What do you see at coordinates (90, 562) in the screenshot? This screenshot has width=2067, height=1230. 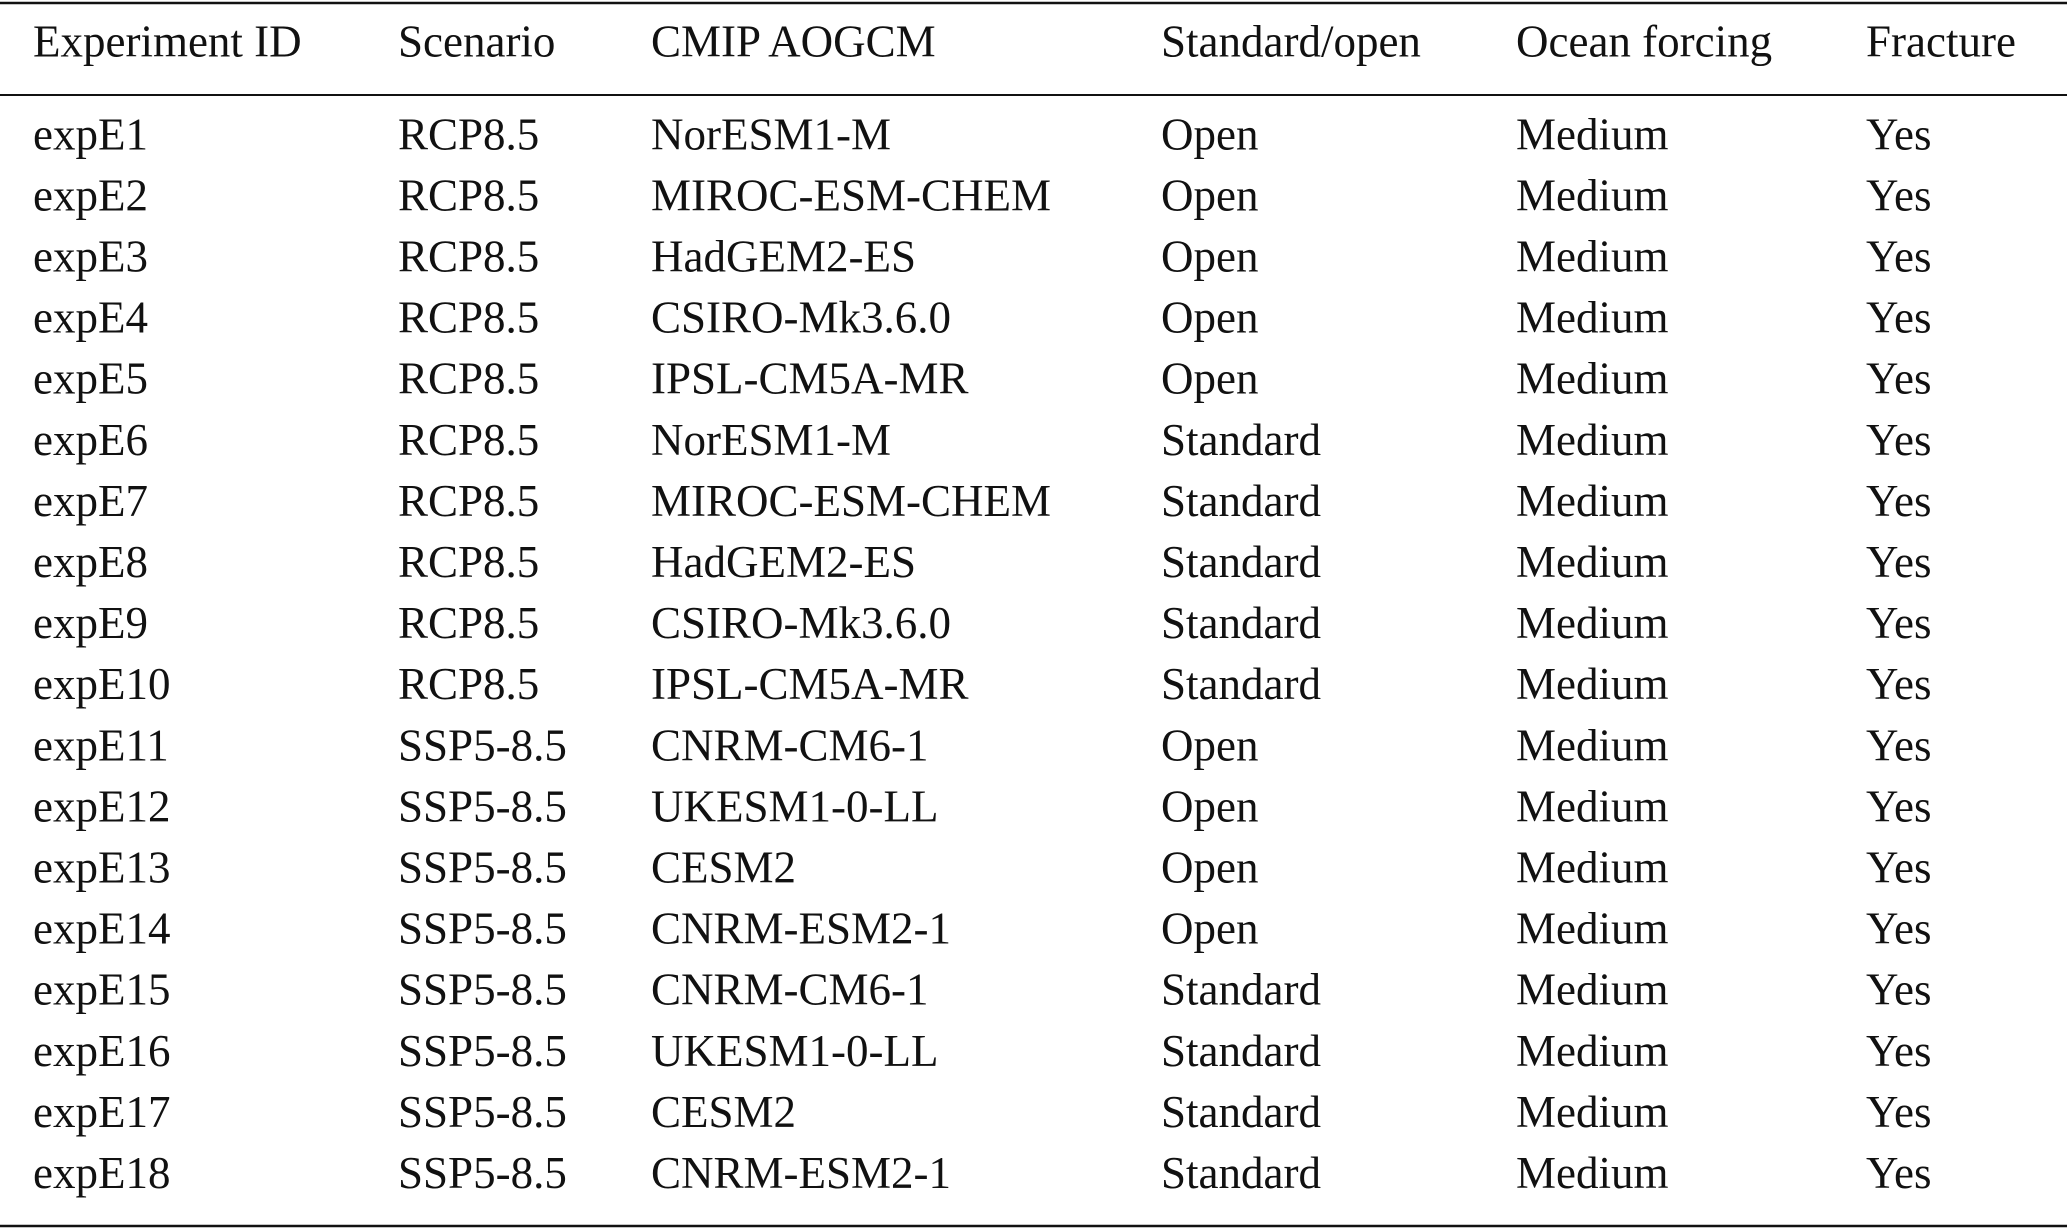 I see `cell: expE8` at bounding box center [90, 562].